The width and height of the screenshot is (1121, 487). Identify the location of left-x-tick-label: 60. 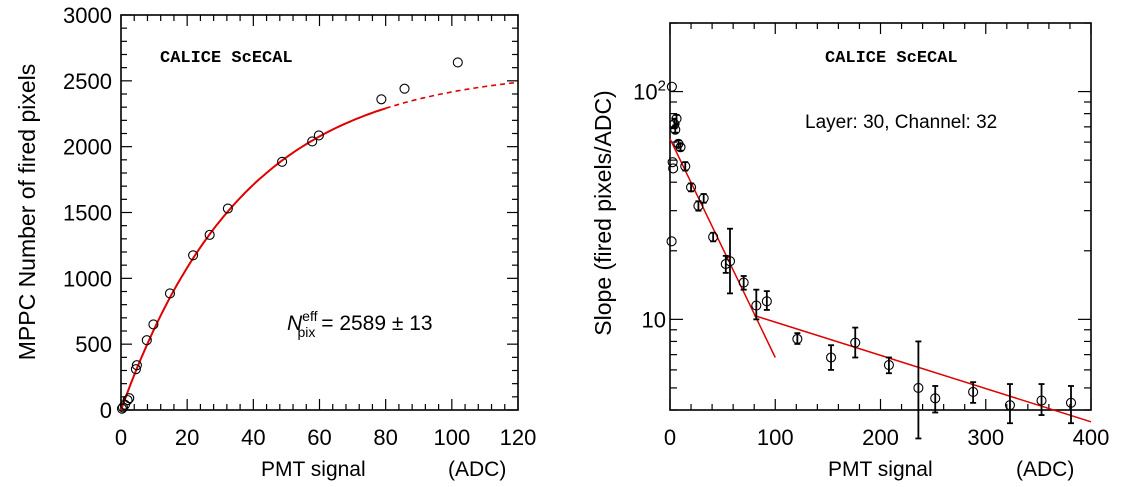
(319, 437).